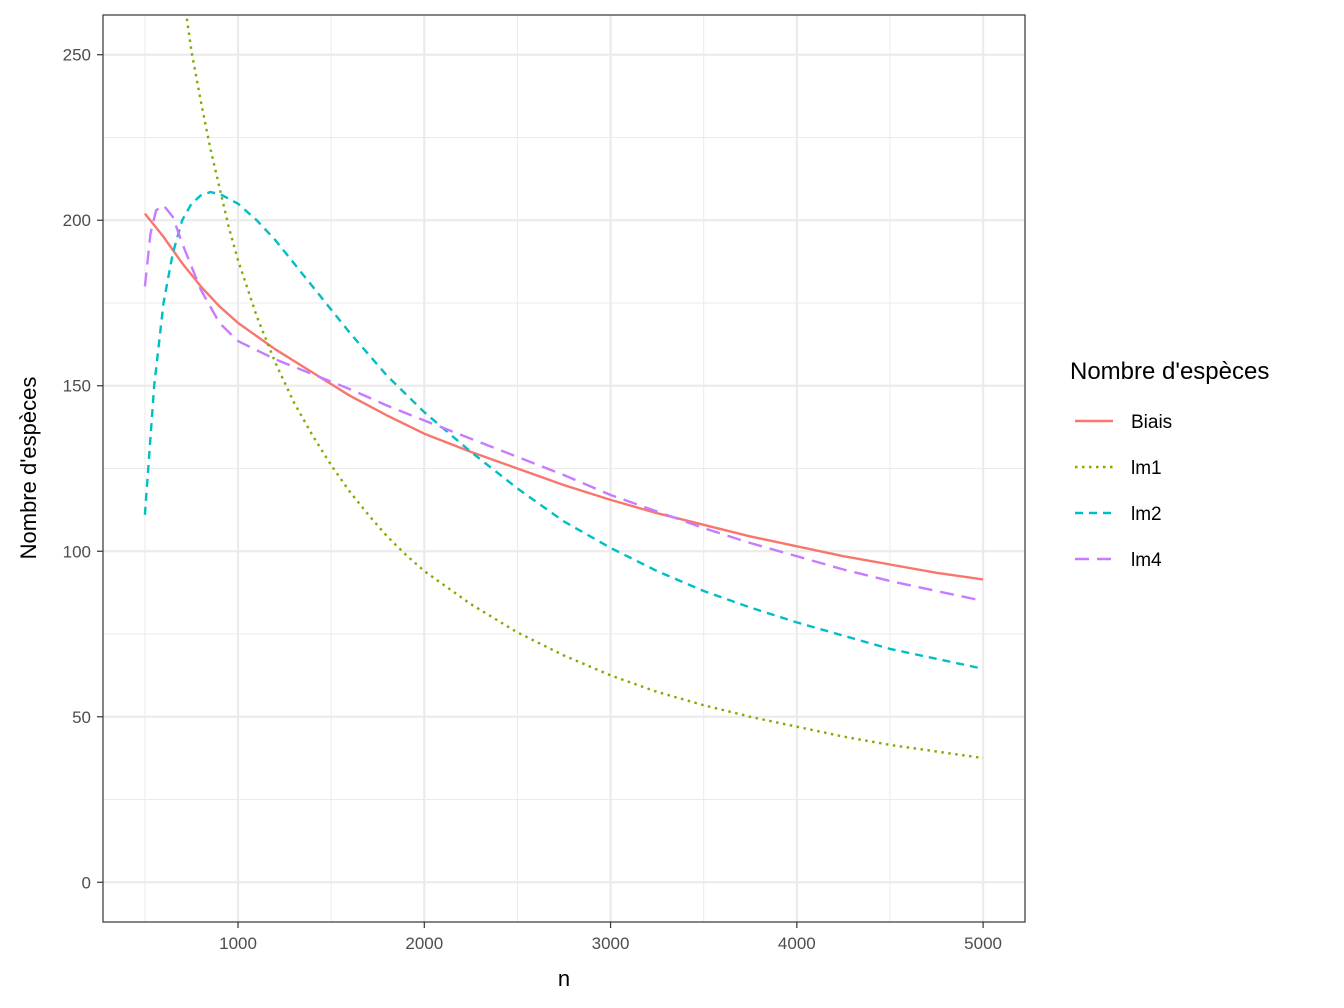 The image size is (1344, 1008). I want to click on x-tick-label: 5000, so click(983, 943).